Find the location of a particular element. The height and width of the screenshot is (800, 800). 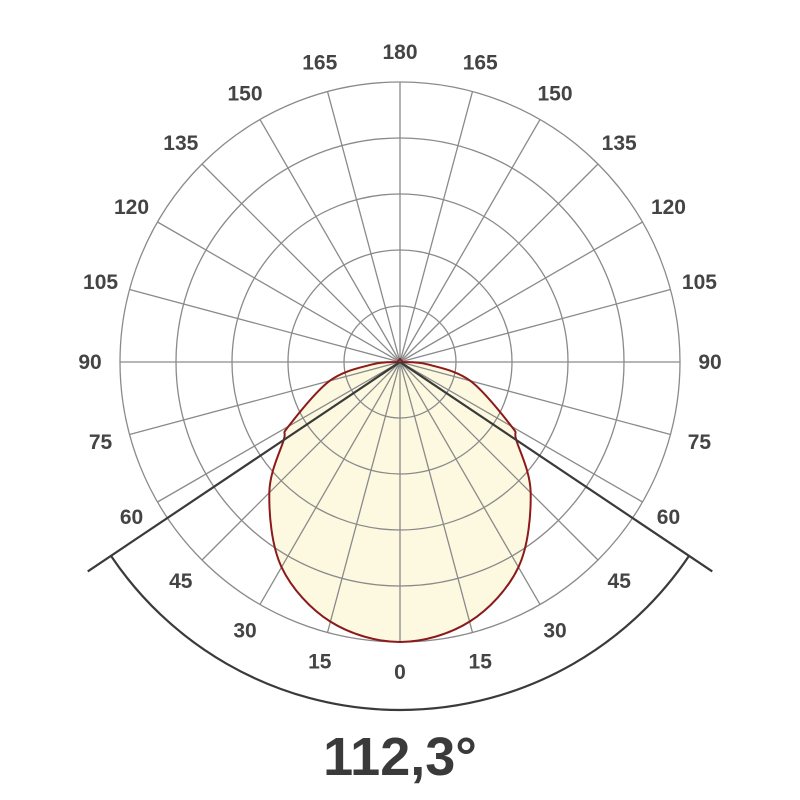

angle-tick-label: 0 is located at coordinates (400, 672).